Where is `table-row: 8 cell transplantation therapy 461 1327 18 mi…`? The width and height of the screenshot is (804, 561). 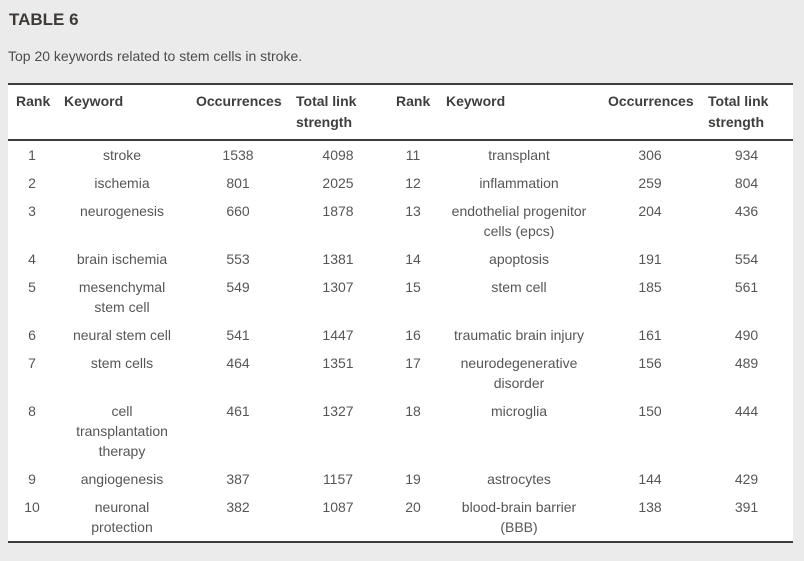
table-row: 8 cell transplantation therapy 461 1327 18 mi… is located at coordinates (400, 431).